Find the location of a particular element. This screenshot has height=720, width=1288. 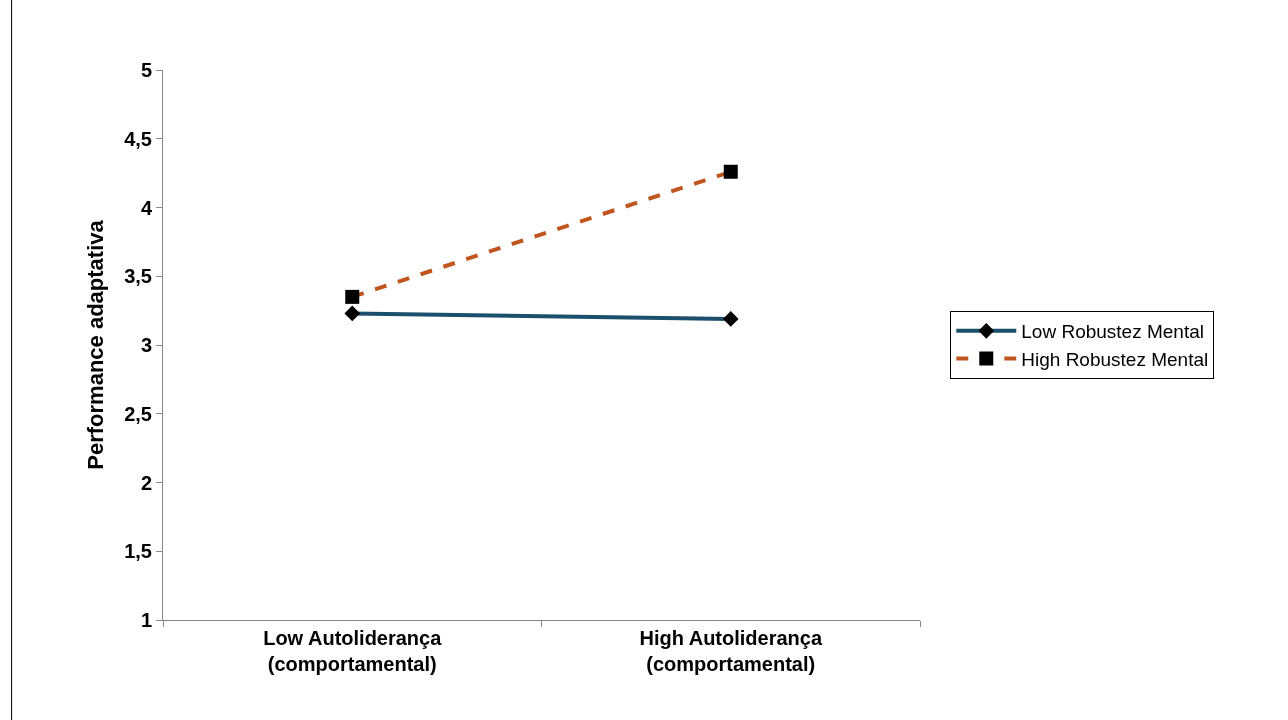

y-tick-label: 4,5 is located at coordinates (138, 138).